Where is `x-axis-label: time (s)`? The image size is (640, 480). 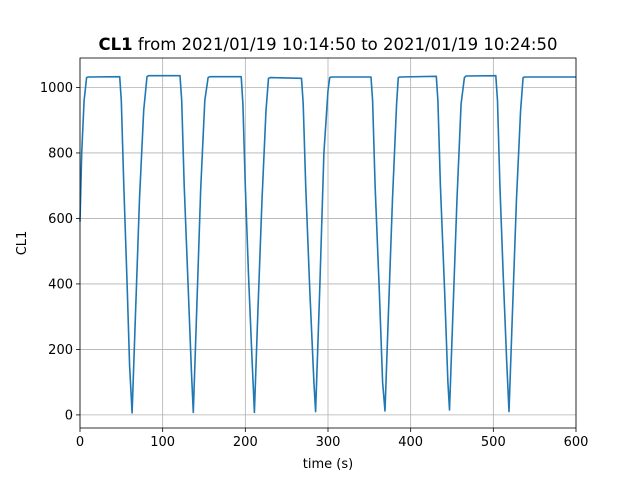
x-axis-label: time (s) is located at coordinates (328, 464).